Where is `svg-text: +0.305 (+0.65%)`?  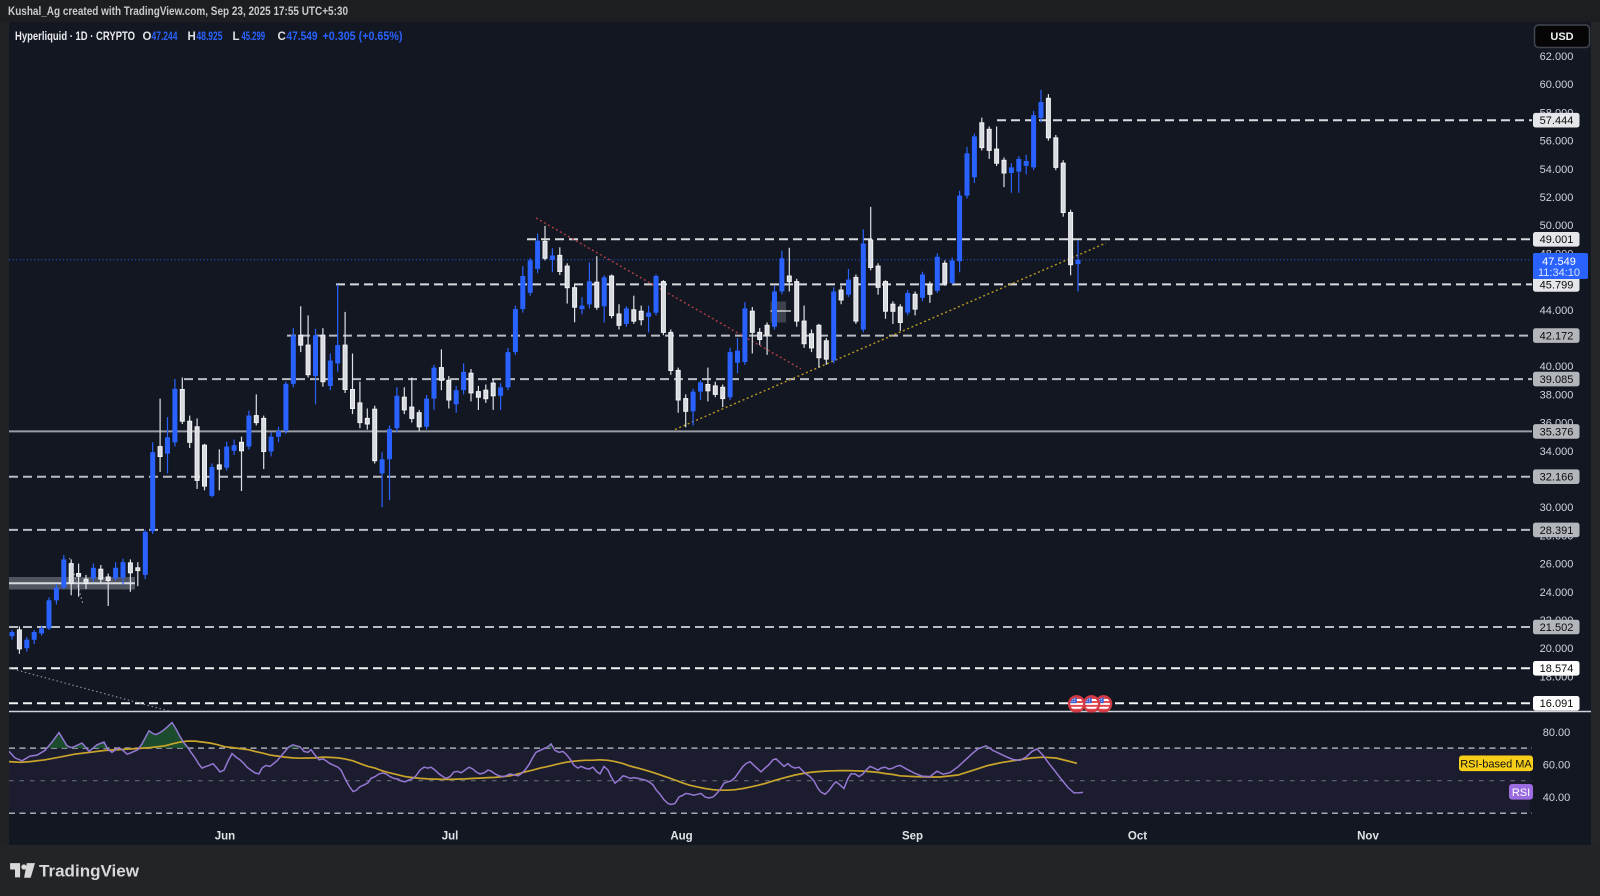
svg-text: +0.305 (+0.65%) is located at coordinates (363, 37).